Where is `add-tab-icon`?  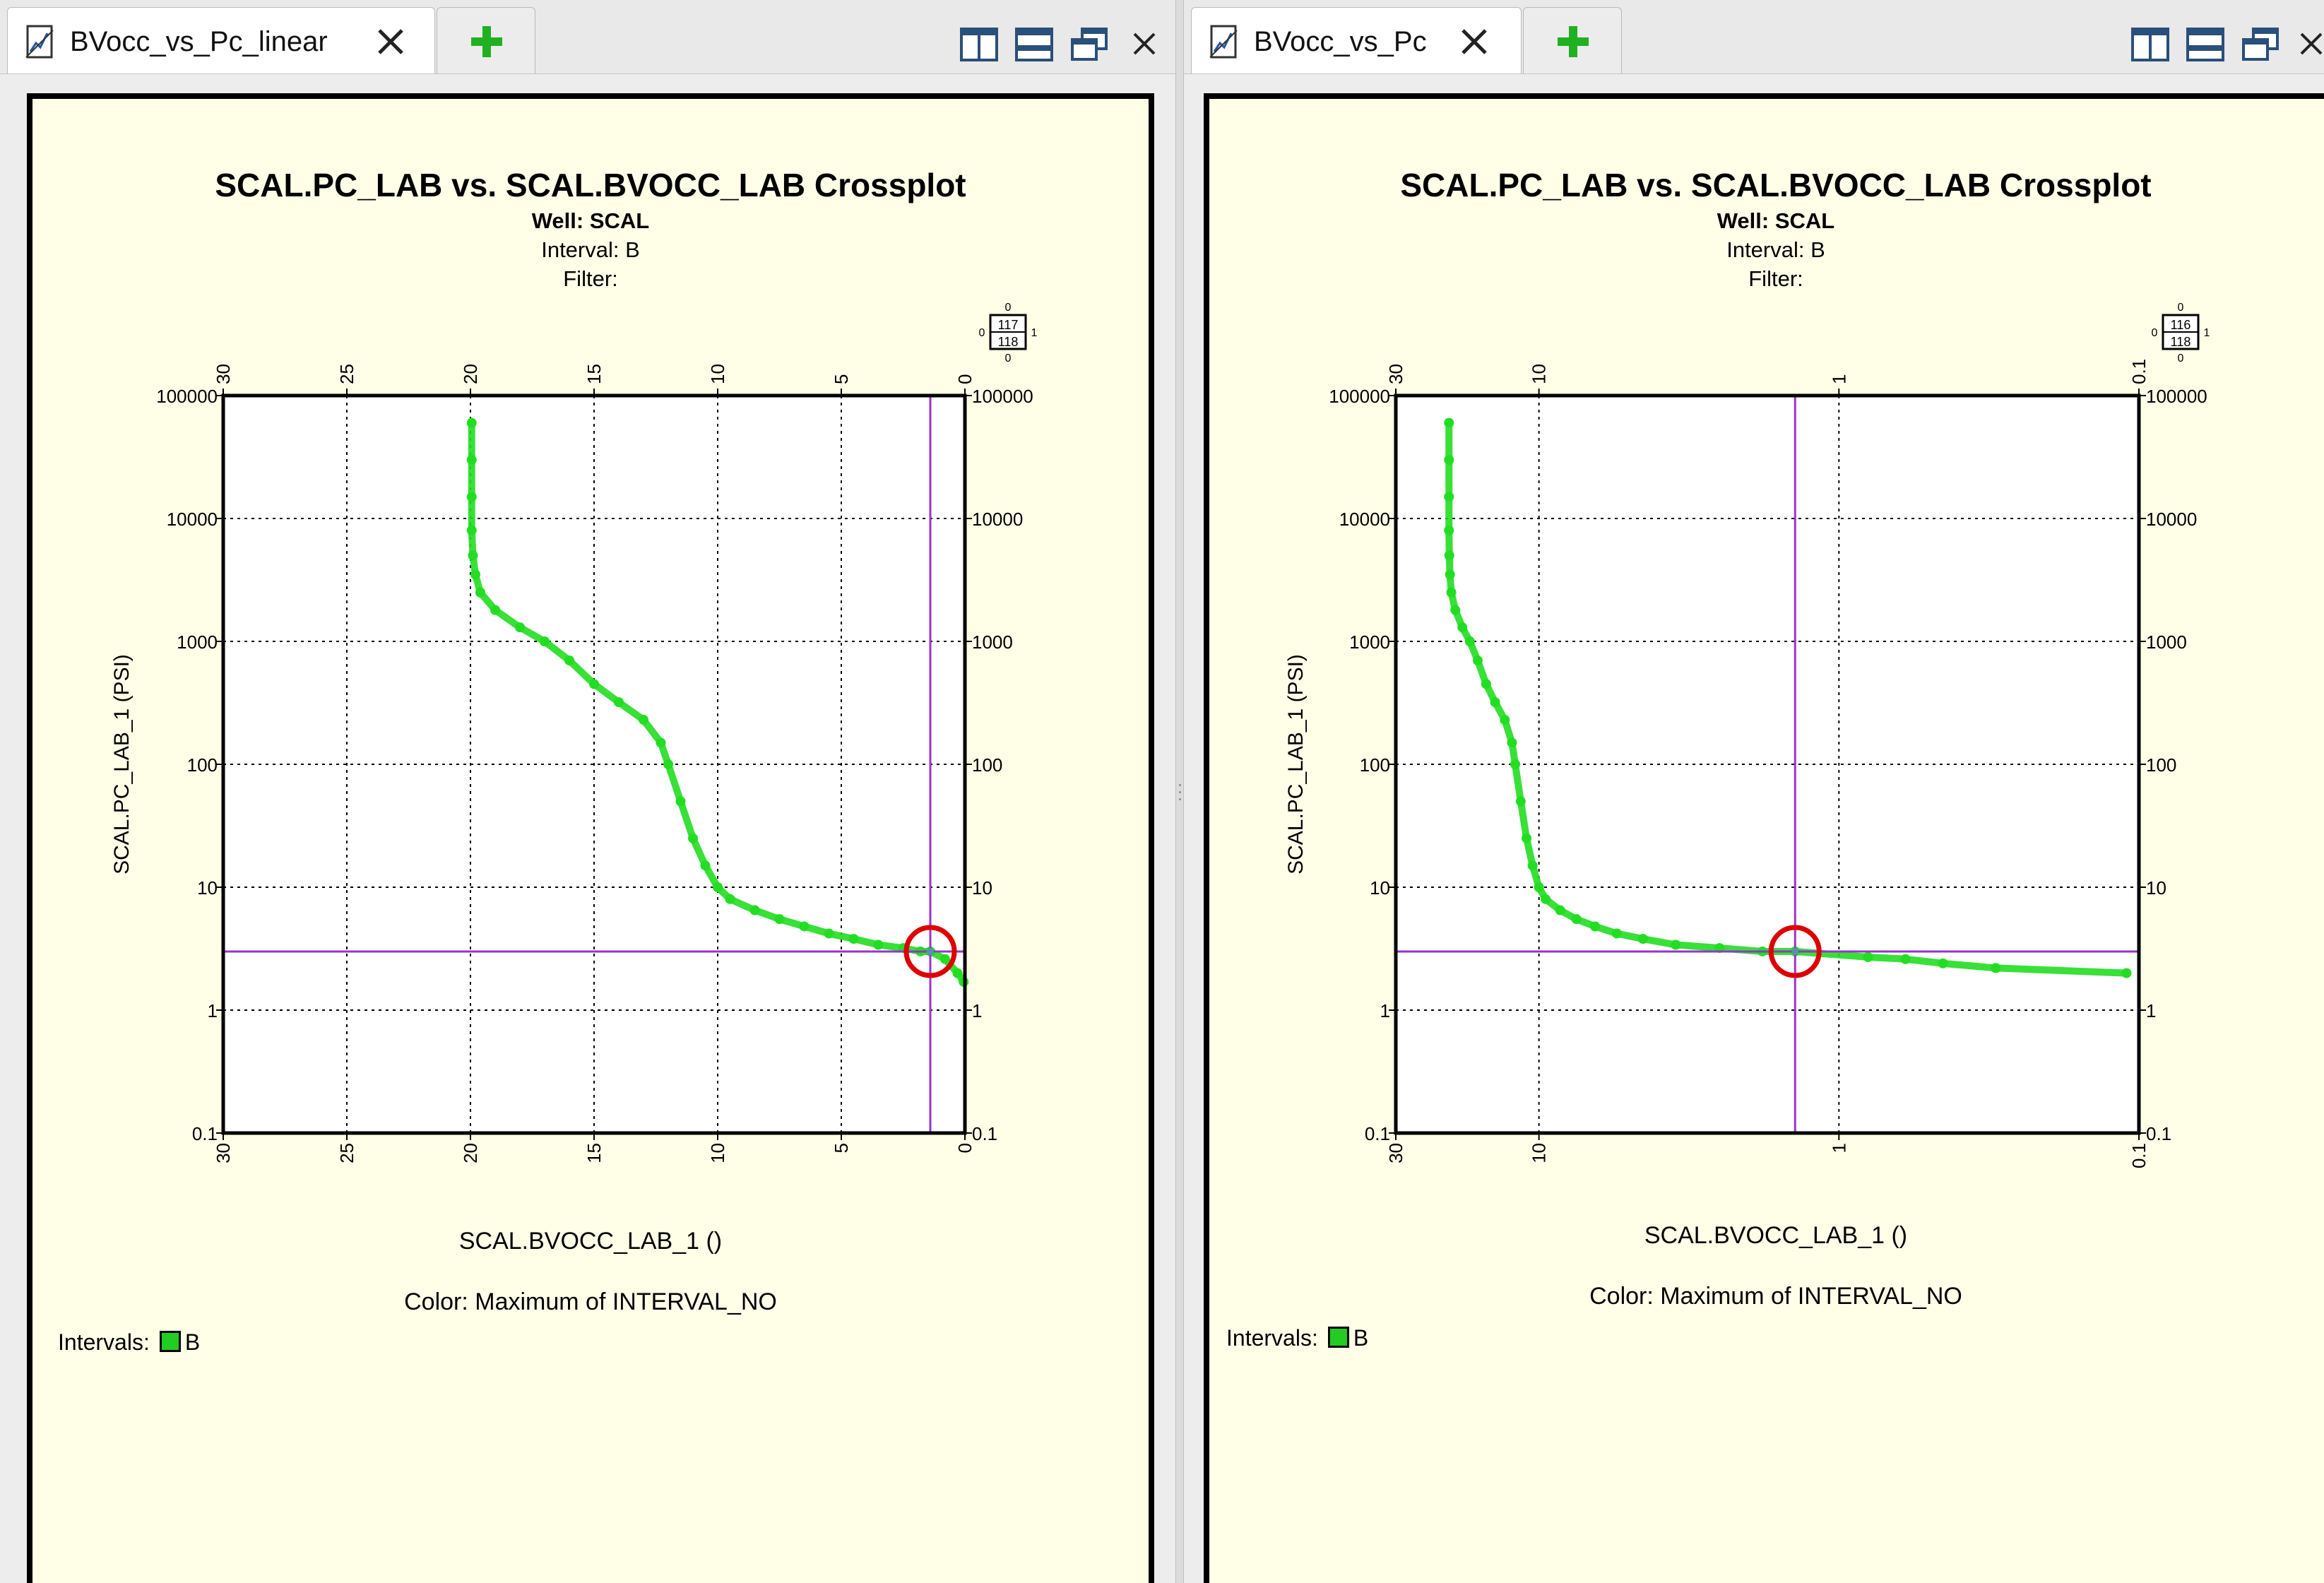 add-tab-icon is located at coordinates (486, 41).